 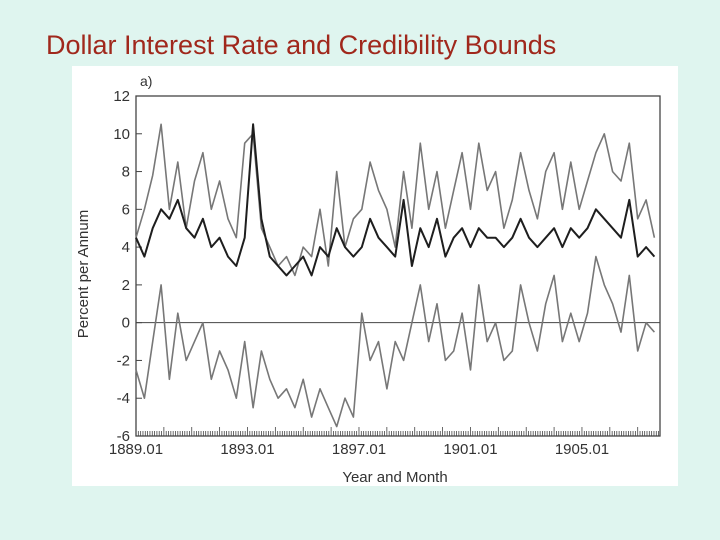 I want to click on y-tick-label: 2, so click(x=126, y=285).